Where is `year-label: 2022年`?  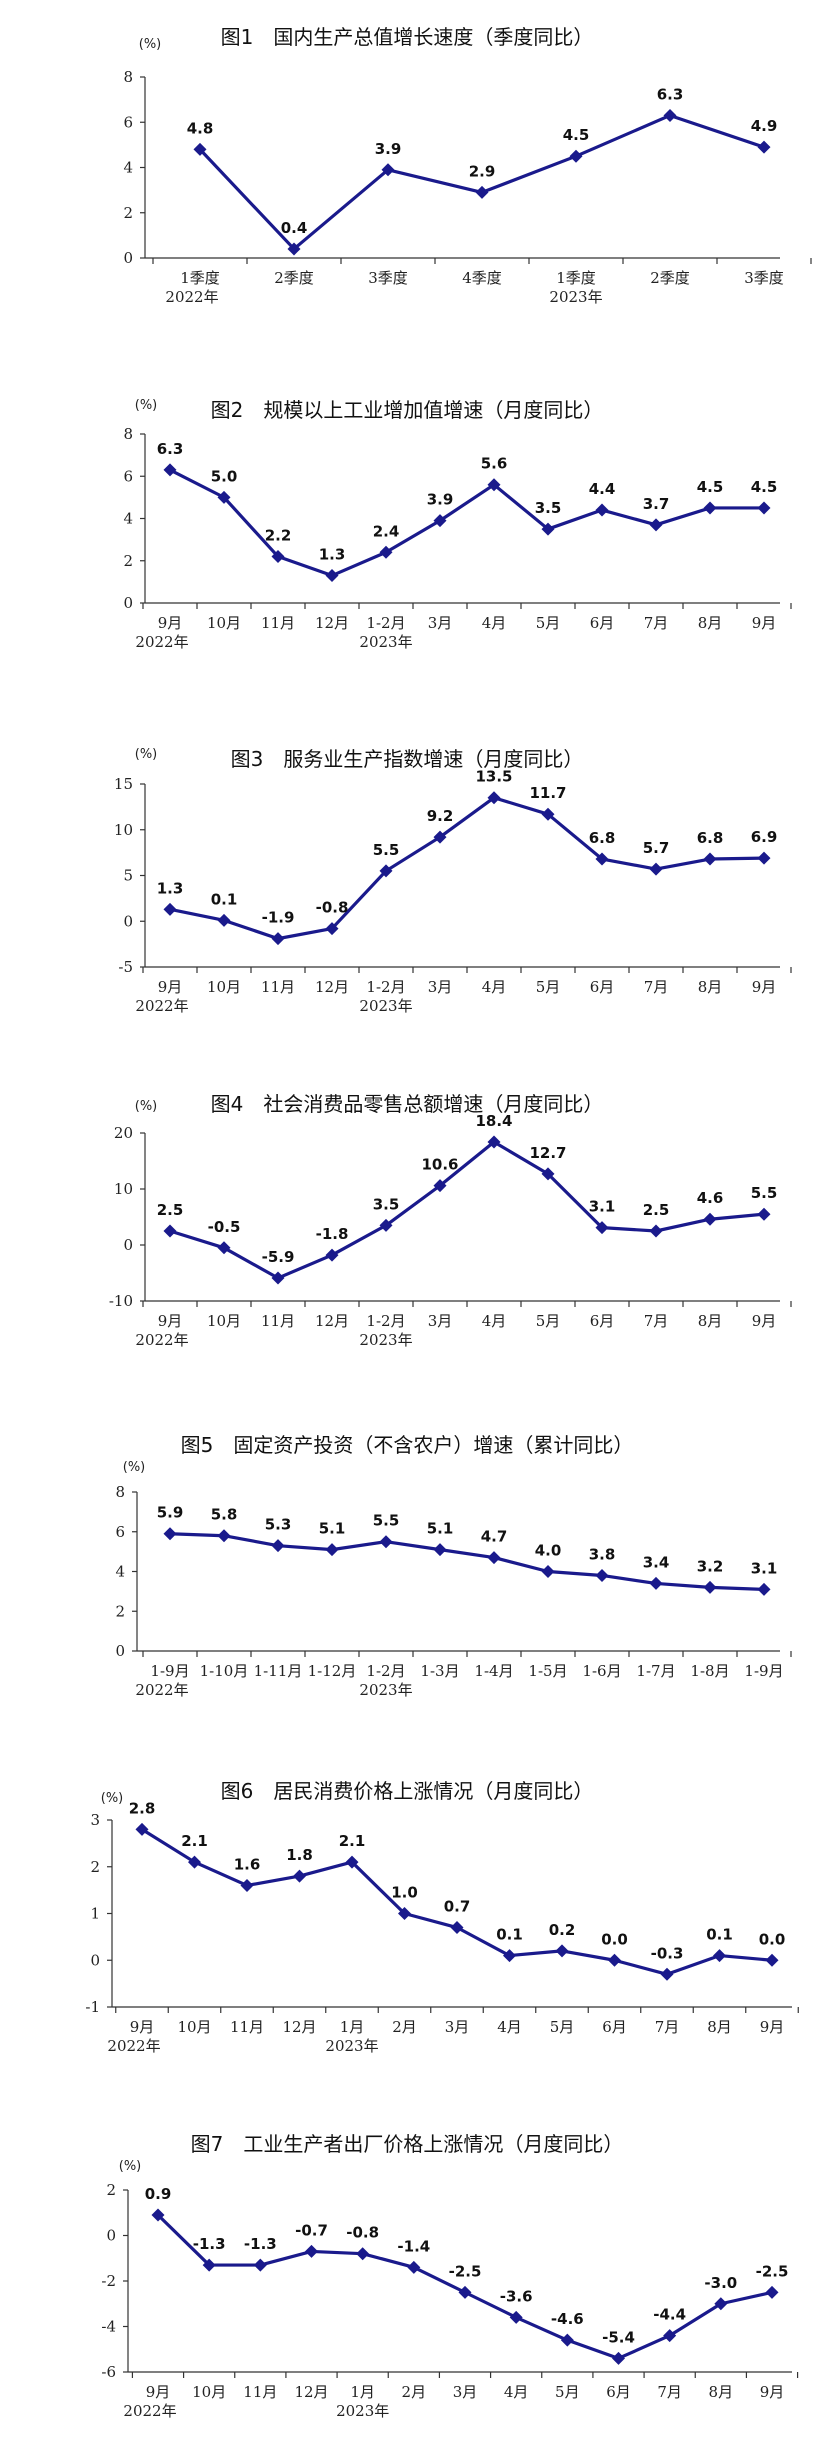 year-label: 2022年 is located at coordinates (161, 1690).